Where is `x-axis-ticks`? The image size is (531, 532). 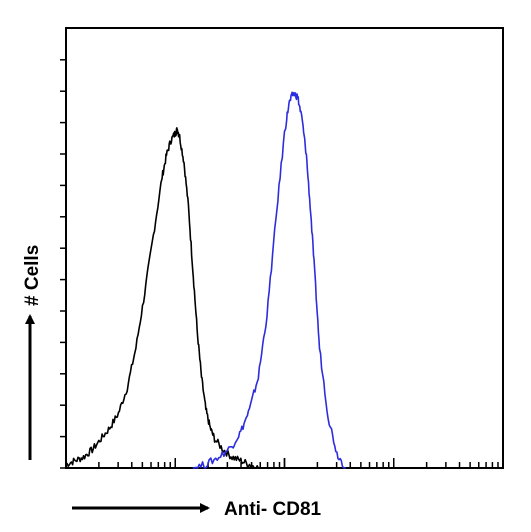 x-axis-ticks is located at coordinates (284, 463).